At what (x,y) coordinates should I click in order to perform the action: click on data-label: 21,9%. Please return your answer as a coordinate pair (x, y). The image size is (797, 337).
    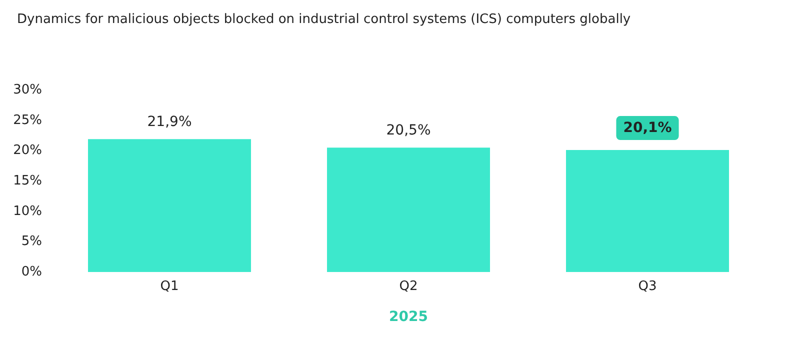
    Looking at the image, I should click on (169, 122).